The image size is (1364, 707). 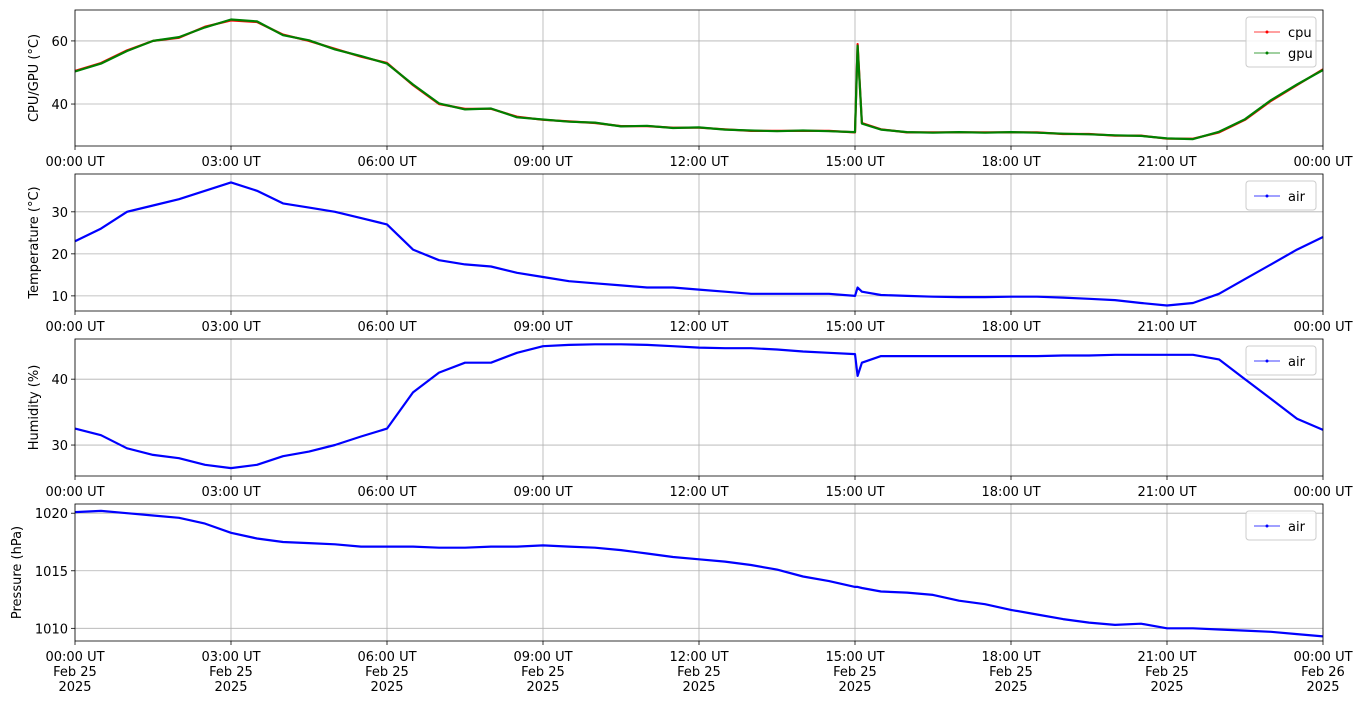 I want to click on x-tick-label: 18:00 UT Feb 25 2025, so click(x=1010, y=672).